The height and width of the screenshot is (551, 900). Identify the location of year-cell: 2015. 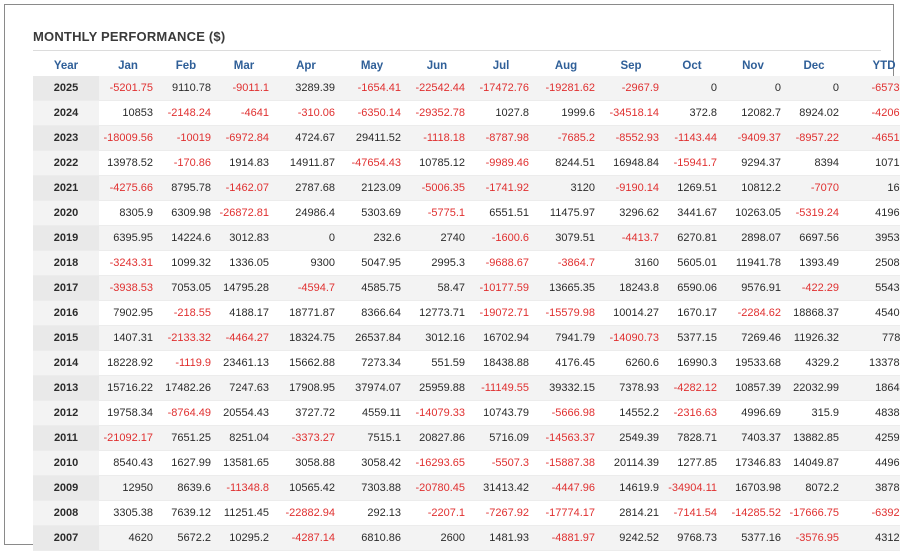
(66, 338).